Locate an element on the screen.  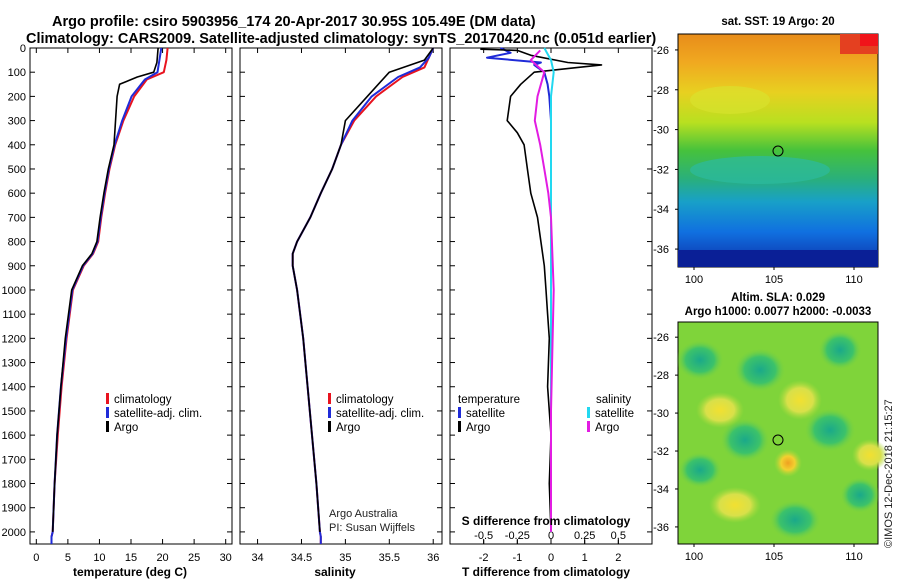
x-tick-label: 34.5 is located at coordinates (301, 558).